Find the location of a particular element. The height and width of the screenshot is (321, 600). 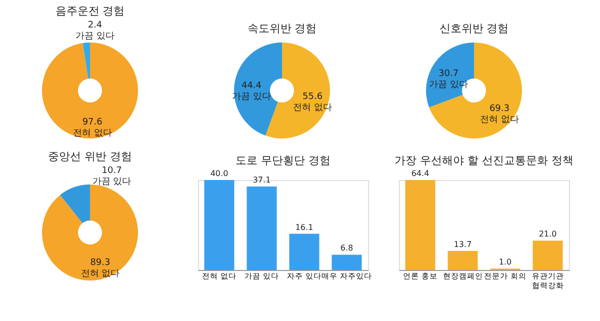

chart-title: 속도위반 경험 is located at coordinates (282, 28).